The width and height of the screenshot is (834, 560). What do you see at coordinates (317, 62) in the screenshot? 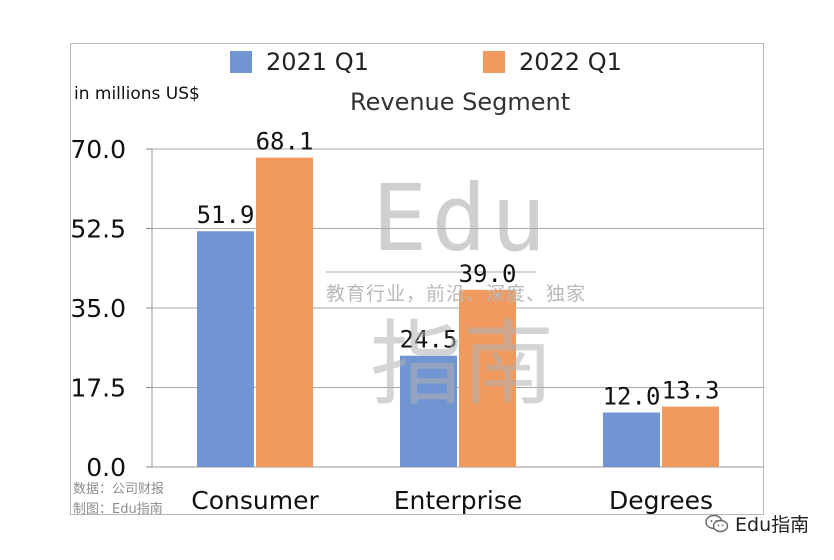
I see `legend-label-2021: 2021 Q1` at bounding box center [317, 62].